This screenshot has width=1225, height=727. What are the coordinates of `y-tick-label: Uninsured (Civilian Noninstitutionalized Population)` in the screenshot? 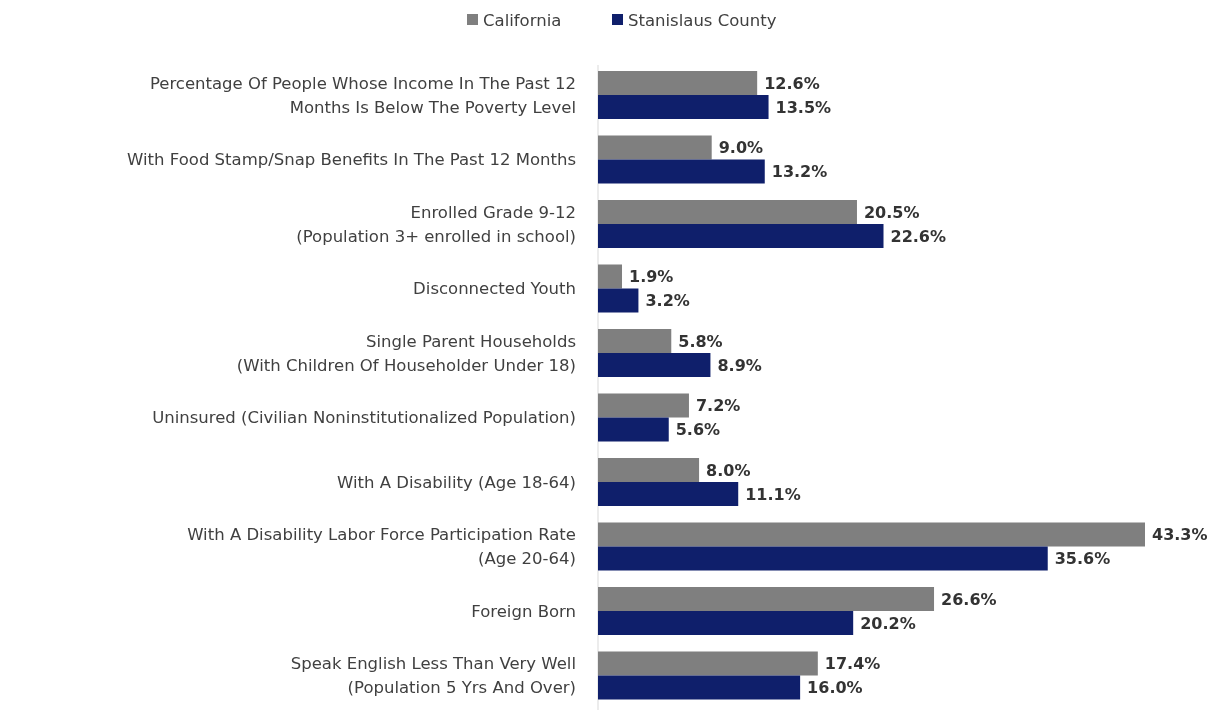 It's located at (364, 418).